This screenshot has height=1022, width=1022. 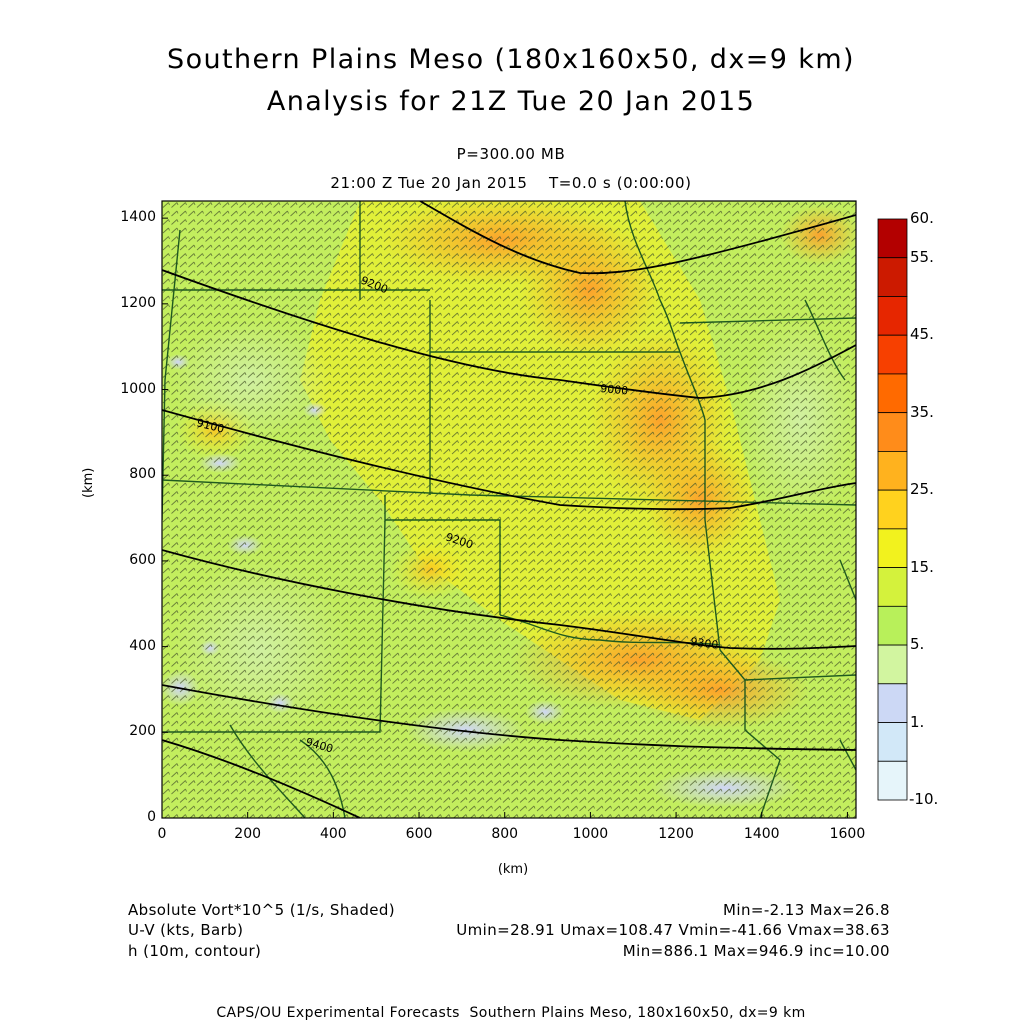 What do you see at coordinates (151, 817) in the screenshot?
I see `y-tick-label: 0` at bounding box center [151, 817].